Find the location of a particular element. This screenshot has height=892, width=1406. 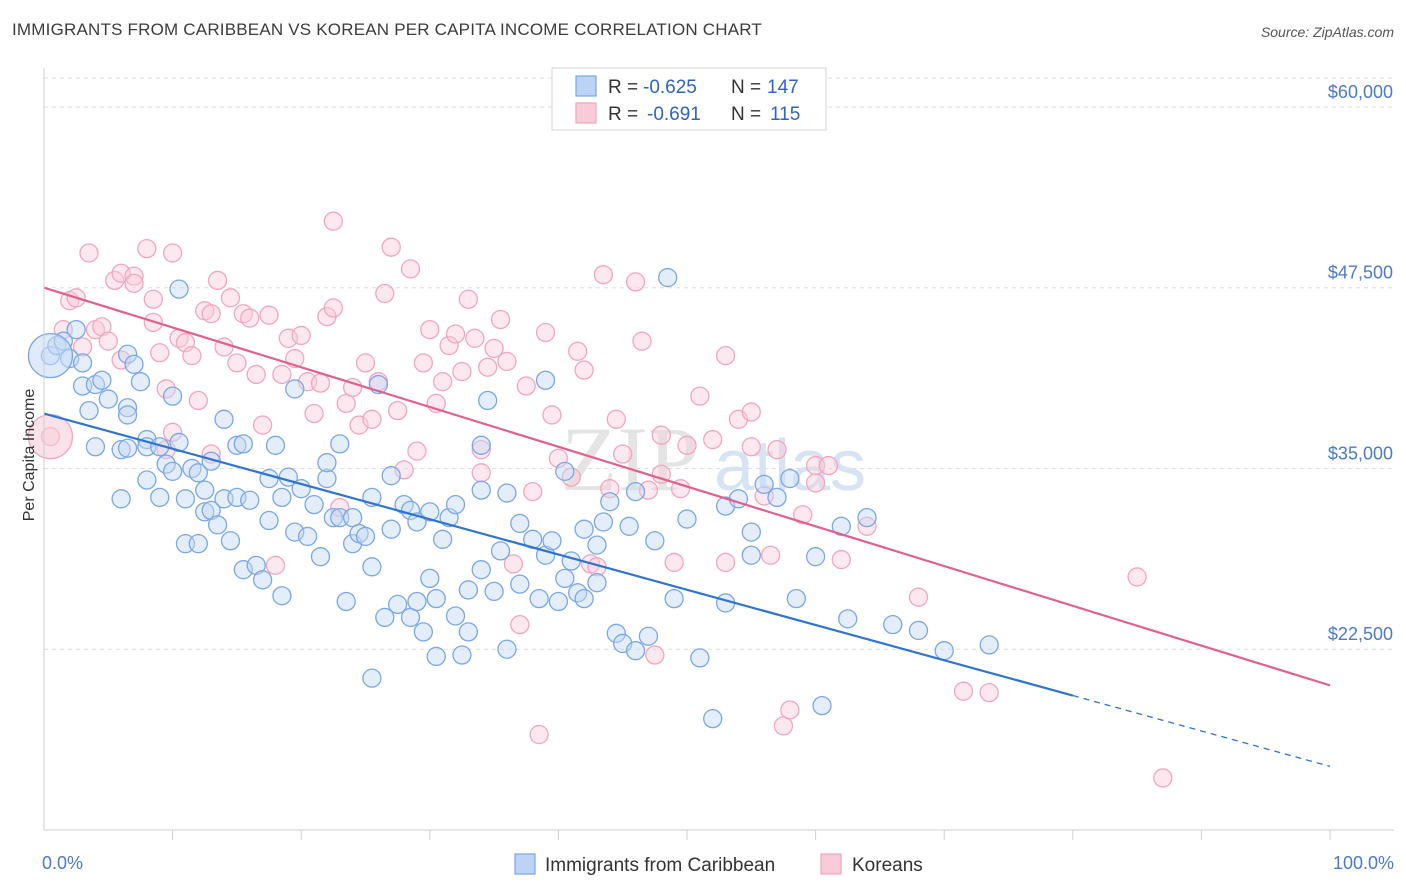

y-axis-title: Per Capita Income is located at coordinates (29, 455).